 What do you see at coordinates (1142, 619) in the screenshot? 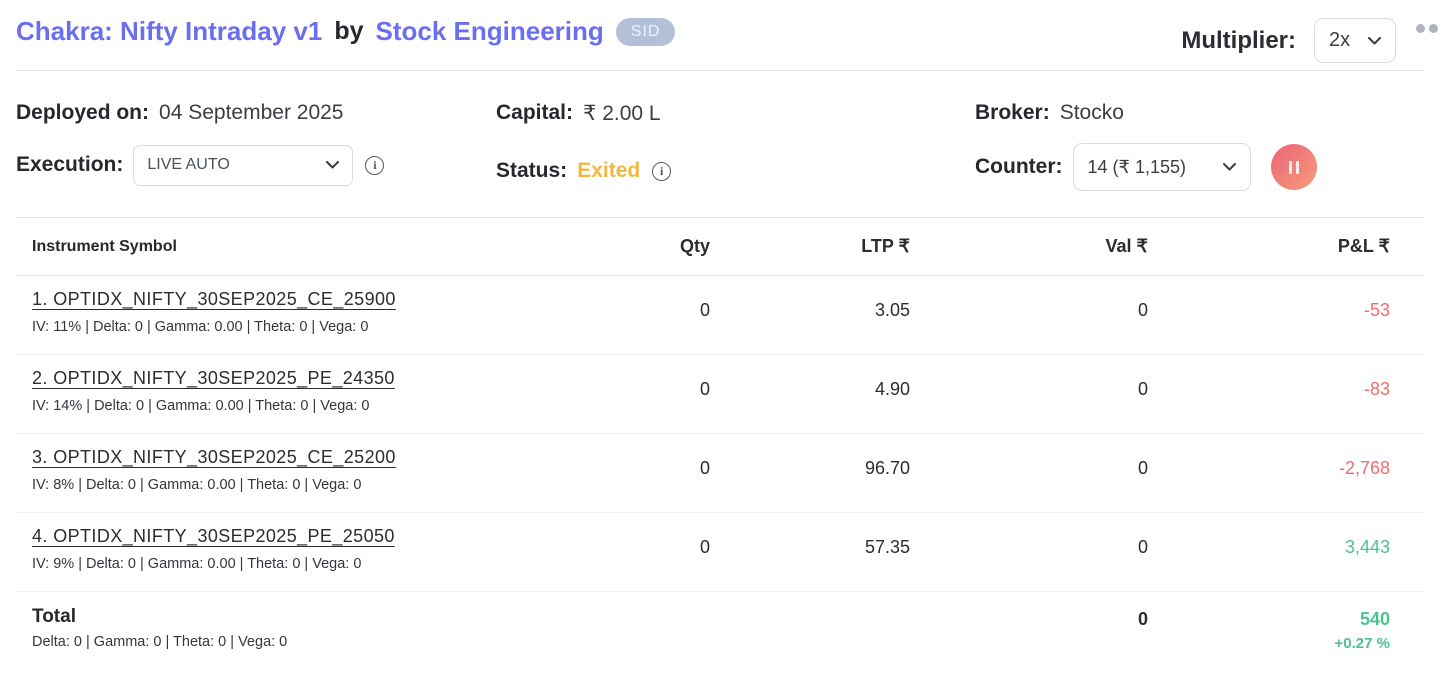
I see `total-val-value: 0` at bounding box center [1142, 619].